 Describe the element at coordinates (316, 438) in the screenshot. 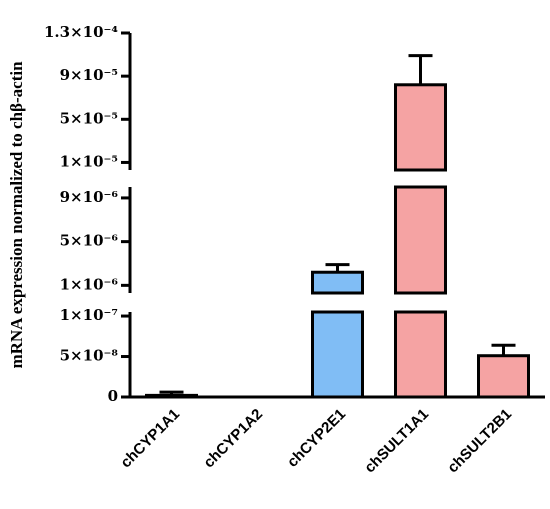

I see `x-tick-label: chCYP2E1` at that location.